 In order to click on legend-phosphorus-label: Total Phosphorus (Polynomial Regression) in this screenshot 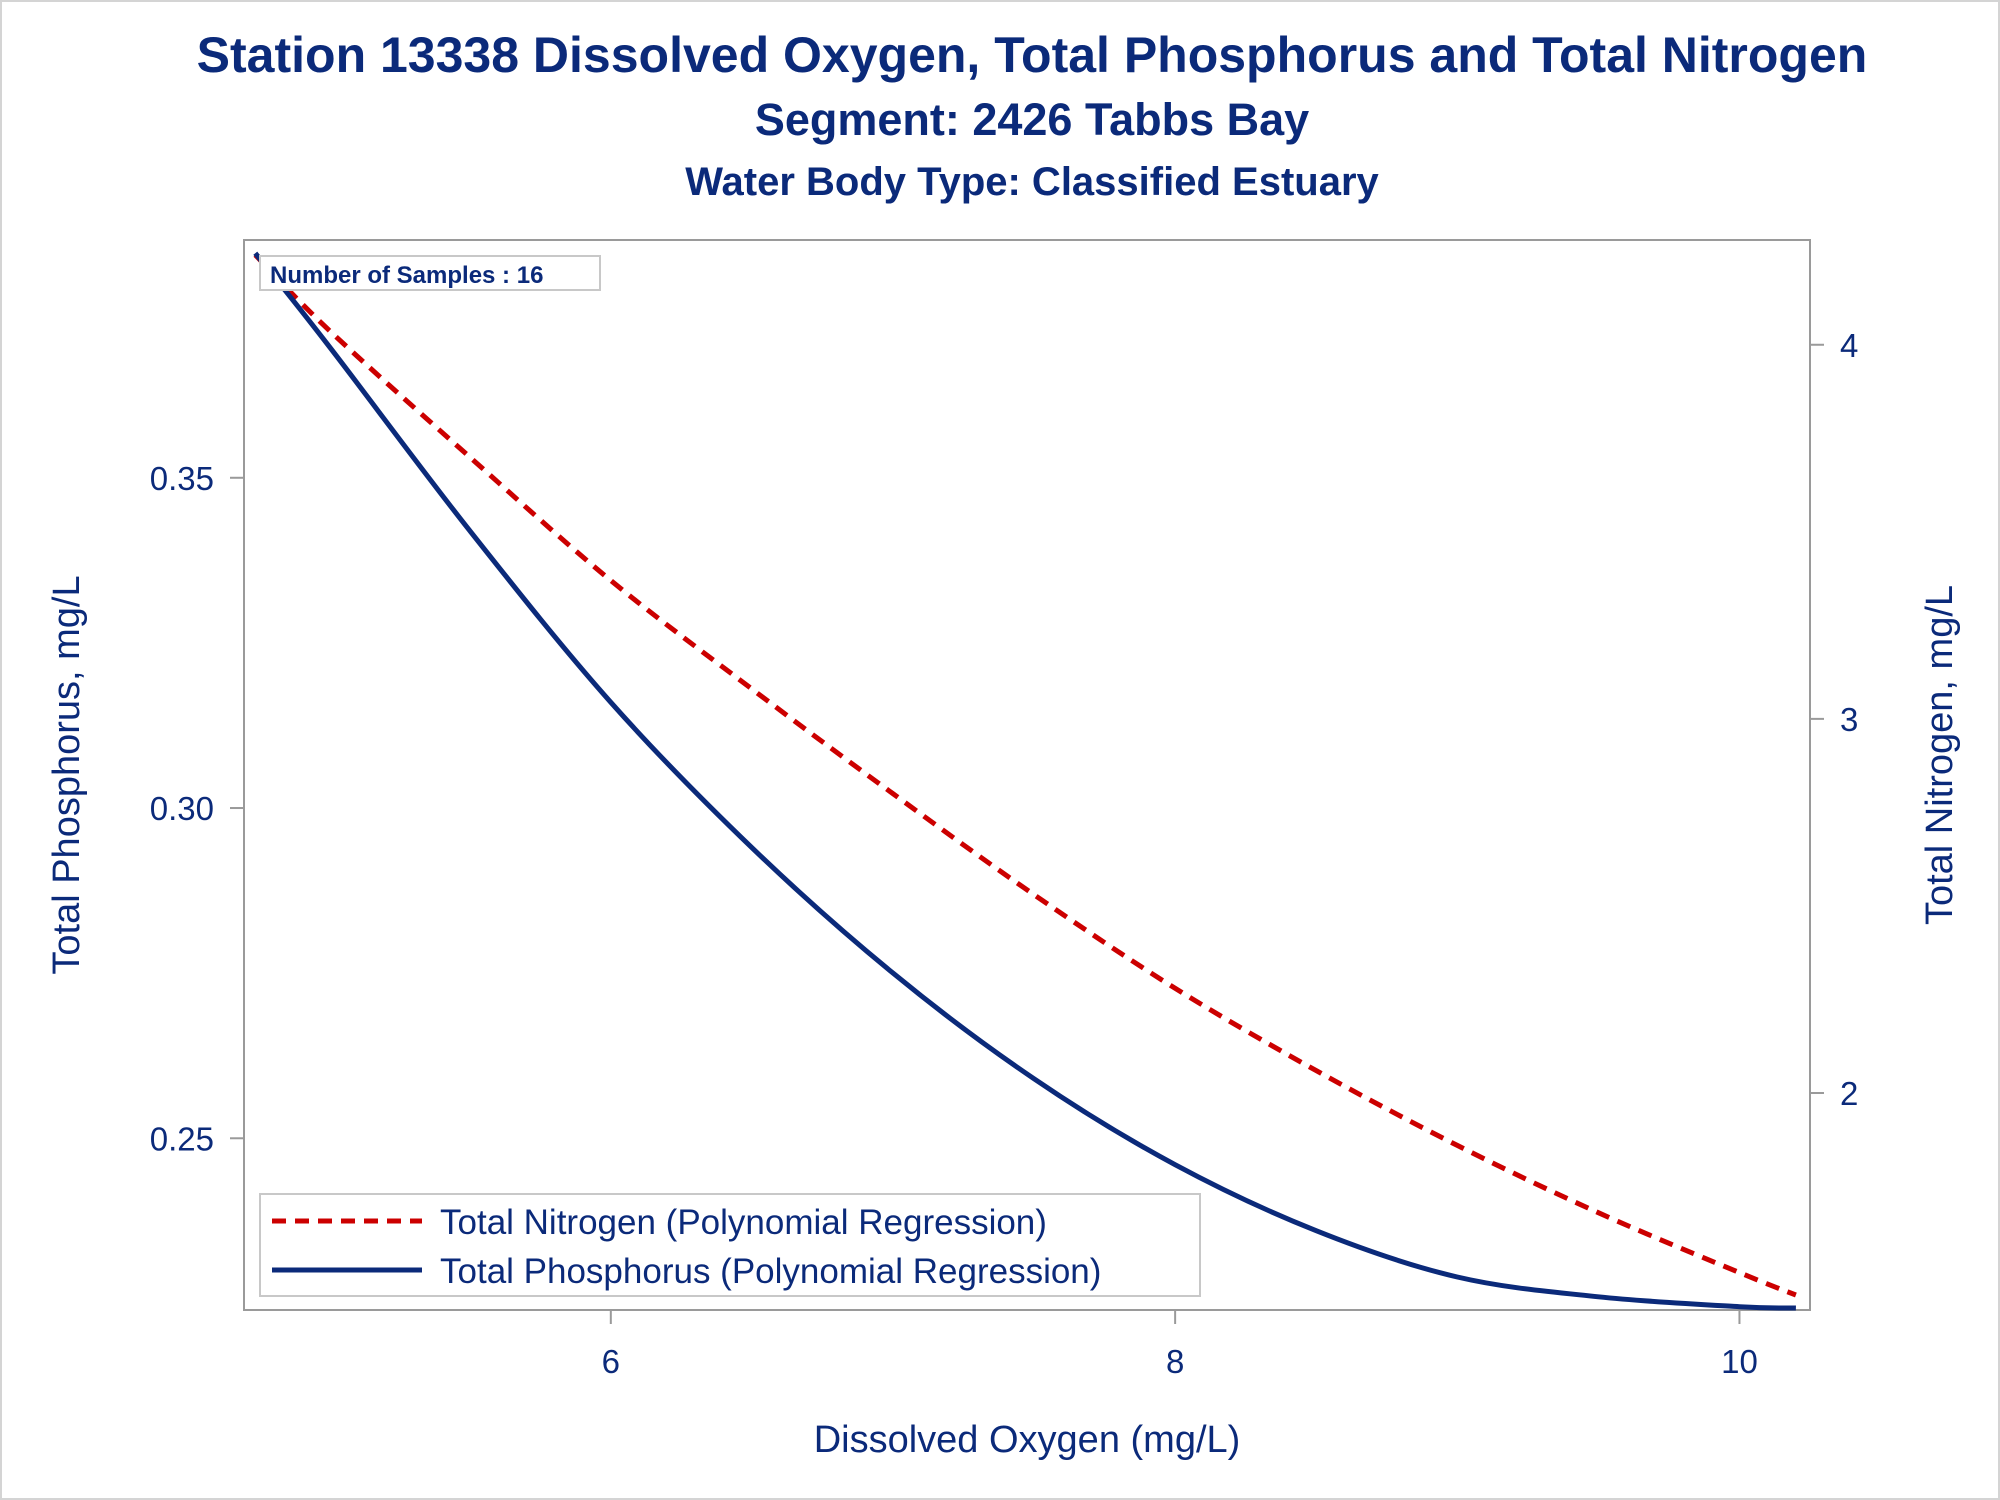, I will do `click(770, 1271)`.